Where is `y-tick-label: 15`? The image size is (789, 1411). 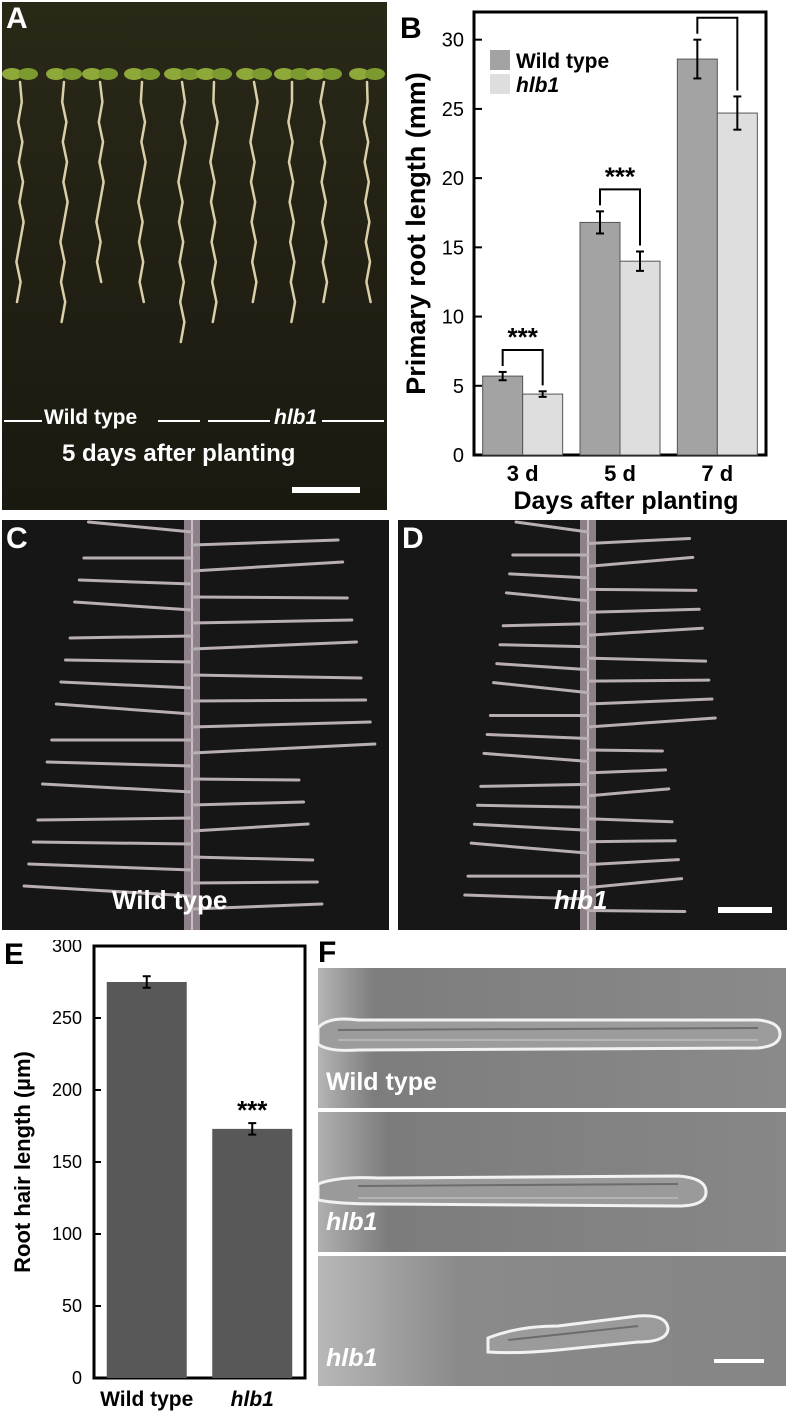
y-tick-label: 15 is located at coordinates (453, 248).